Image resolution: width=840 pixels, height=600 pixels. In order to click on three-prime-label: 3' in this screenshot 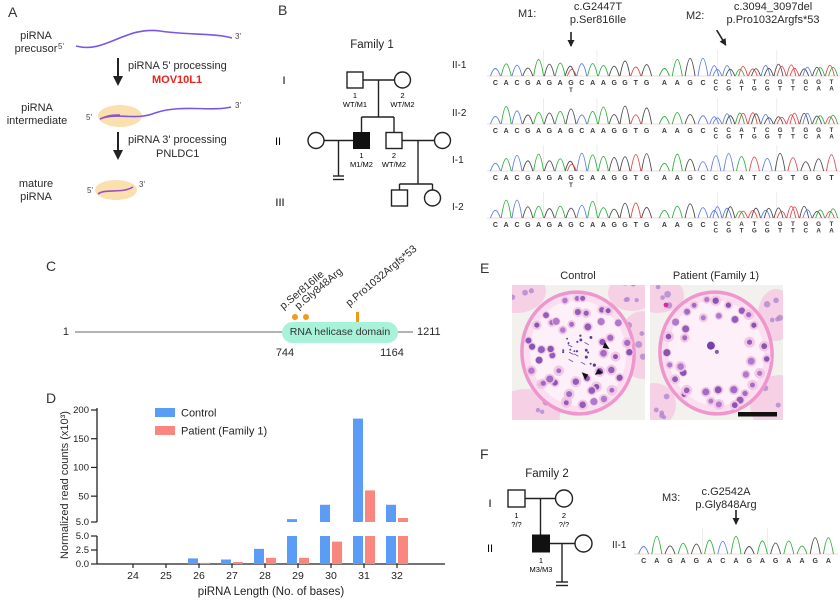, I will do `click(238, 36)`.